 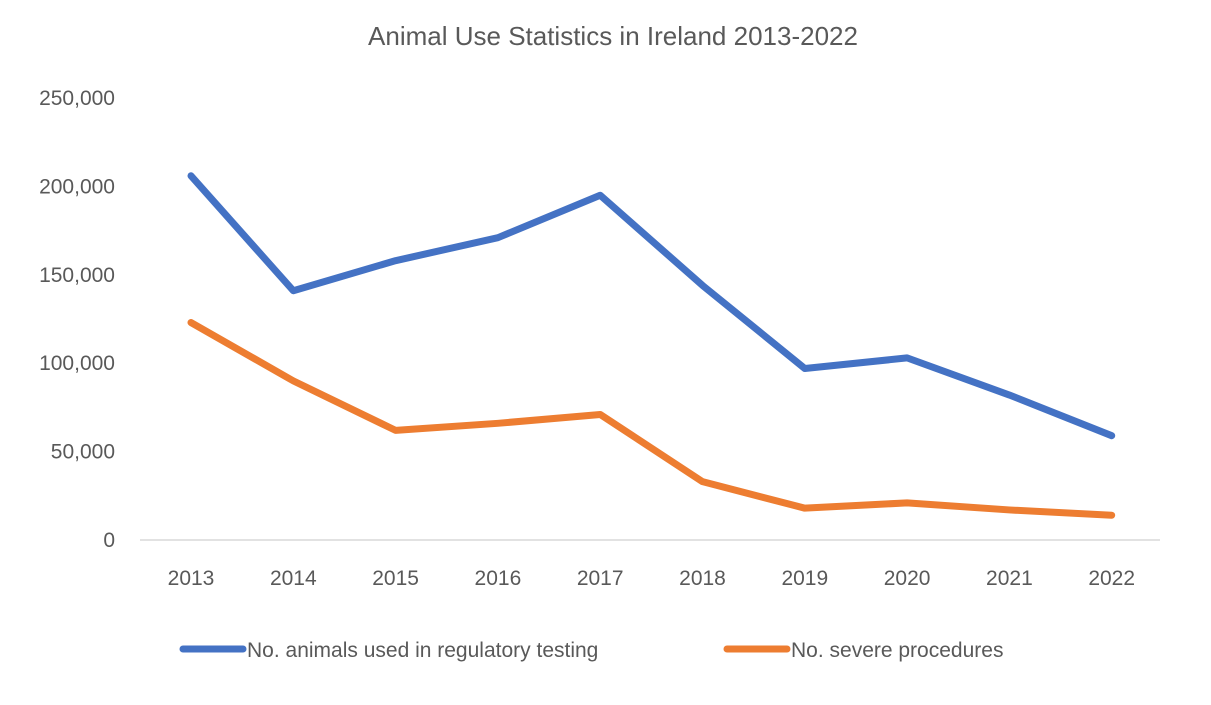 I want to click on y-tick-label: 200,000, so click(x=77, y=186).